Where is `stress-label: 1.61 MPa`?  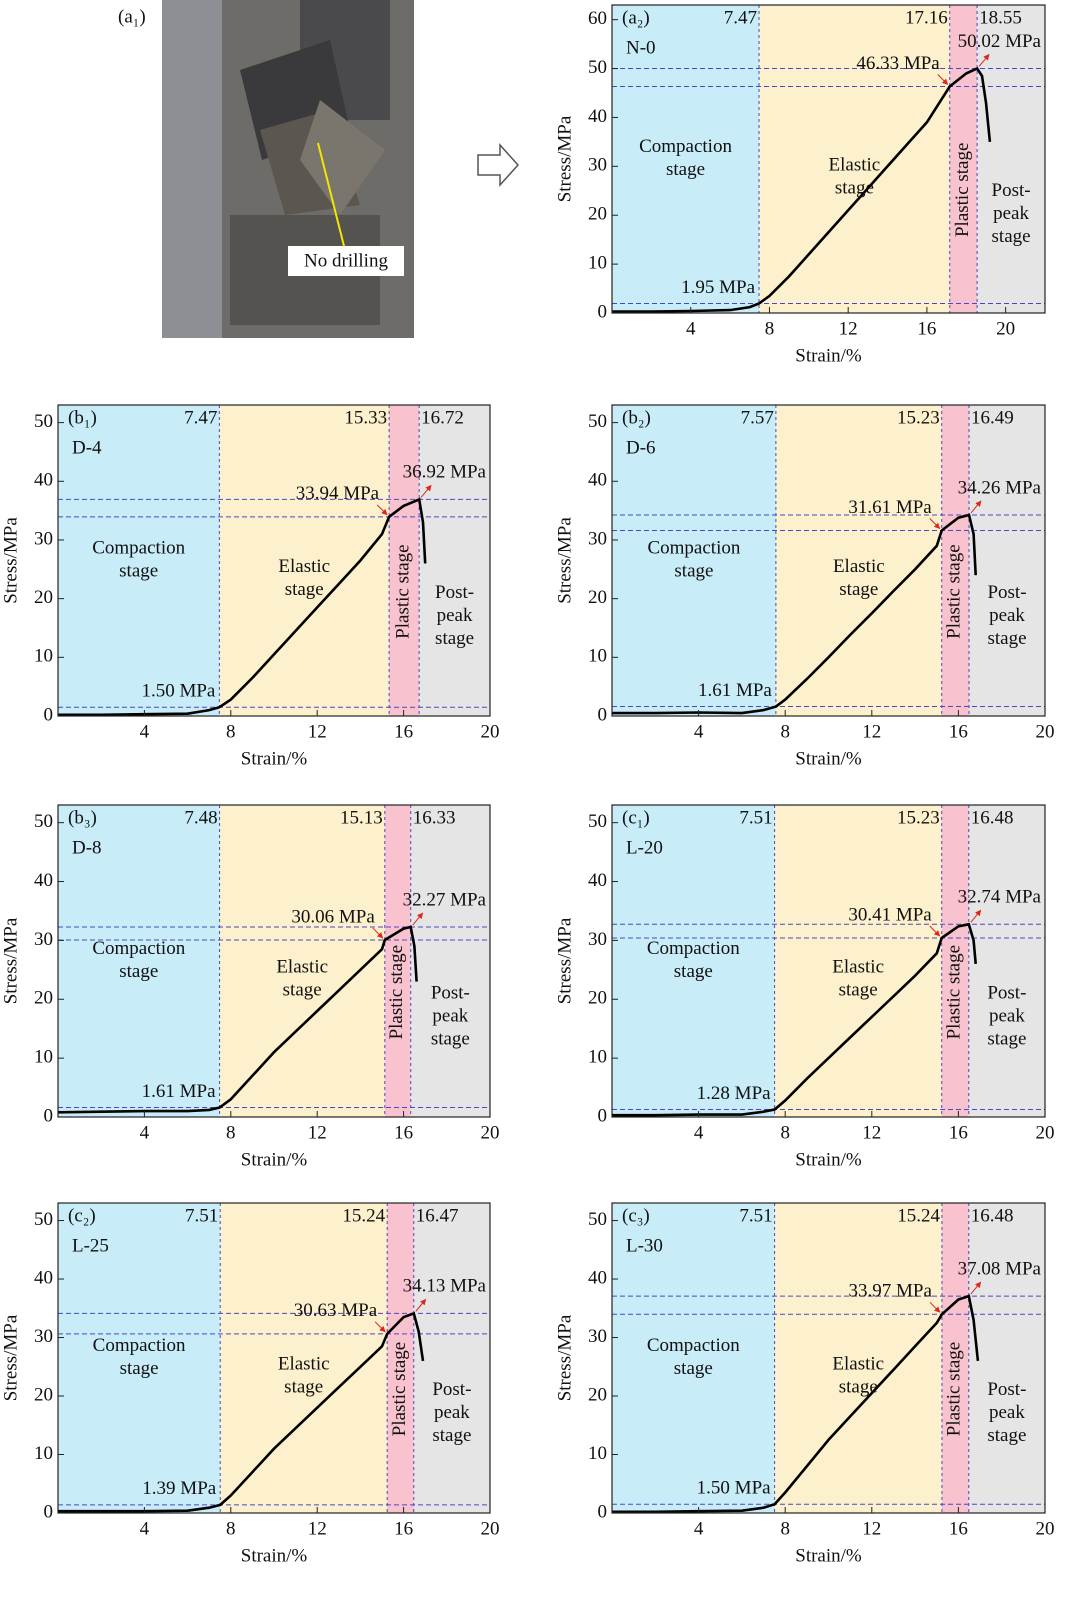 stress-label: 1.61 MPa is located at coordinates (735, 690).